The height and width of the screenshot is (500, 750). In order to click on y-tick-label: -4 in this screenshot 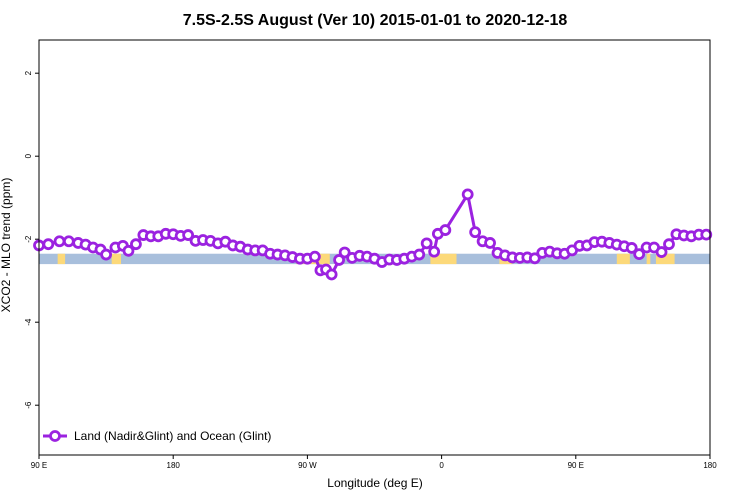, I will do `click(28, 322)`.